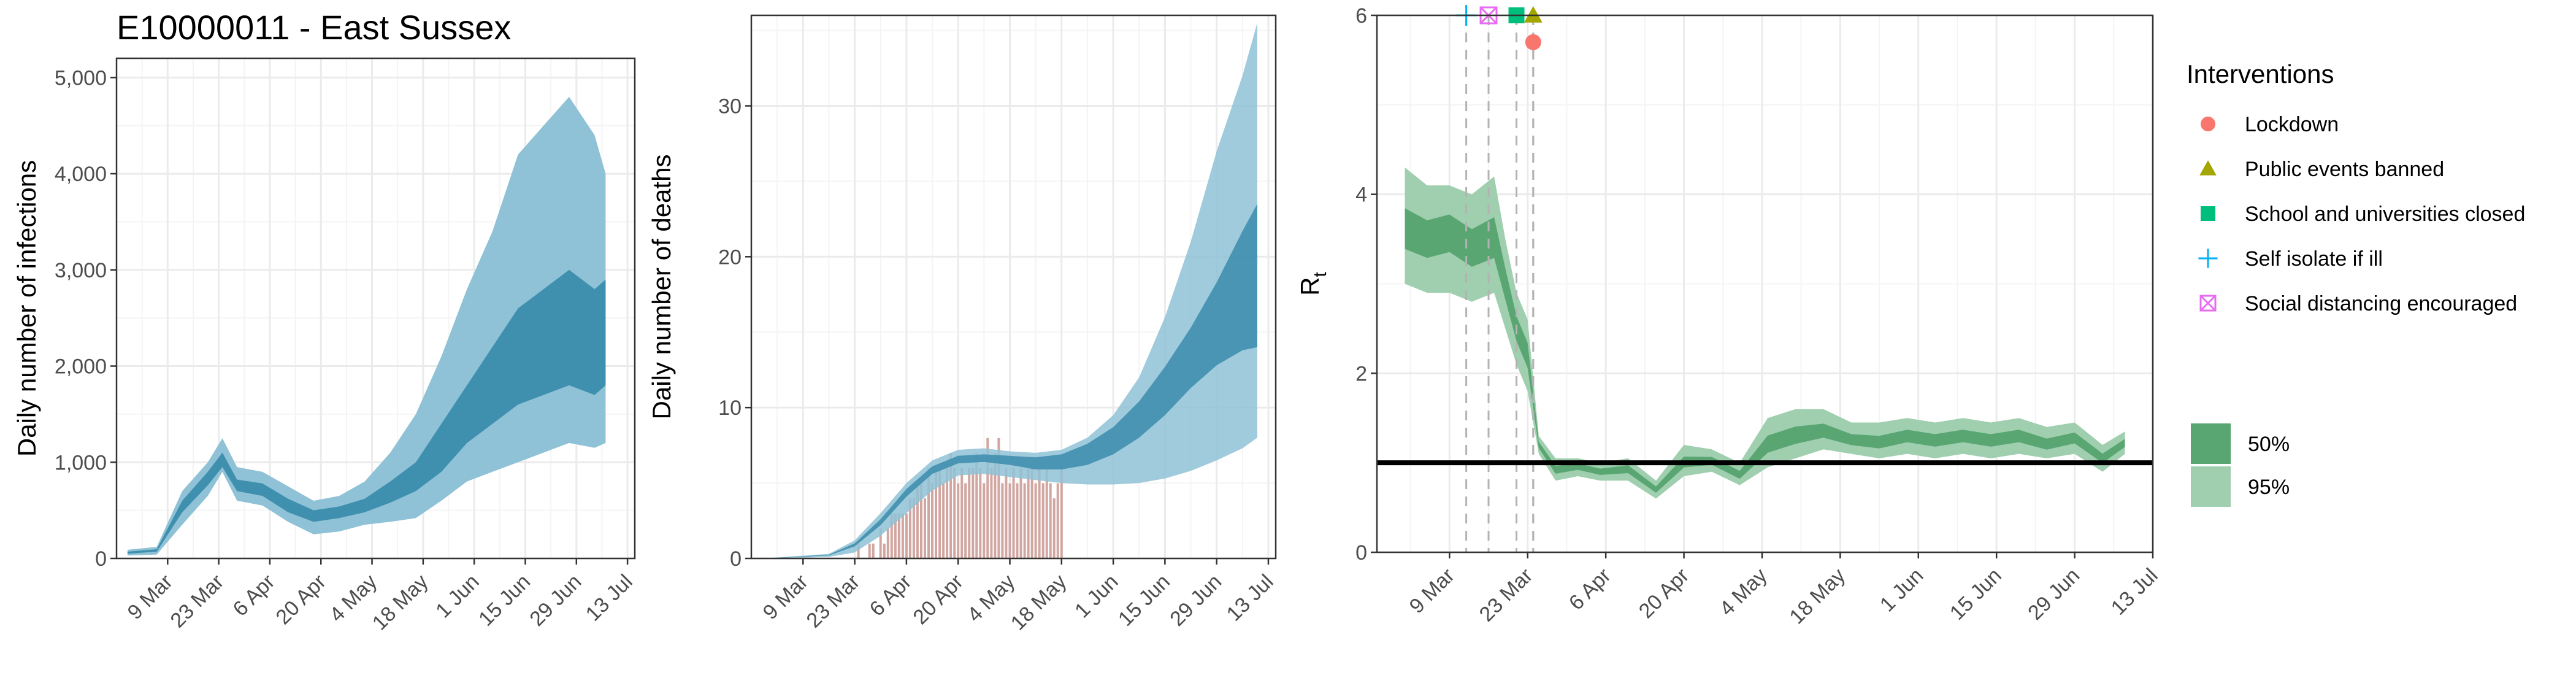  Describe the element at coordinates (1743, 592) in the screenshot. I see `x-tick-label: 4 May` at that location.